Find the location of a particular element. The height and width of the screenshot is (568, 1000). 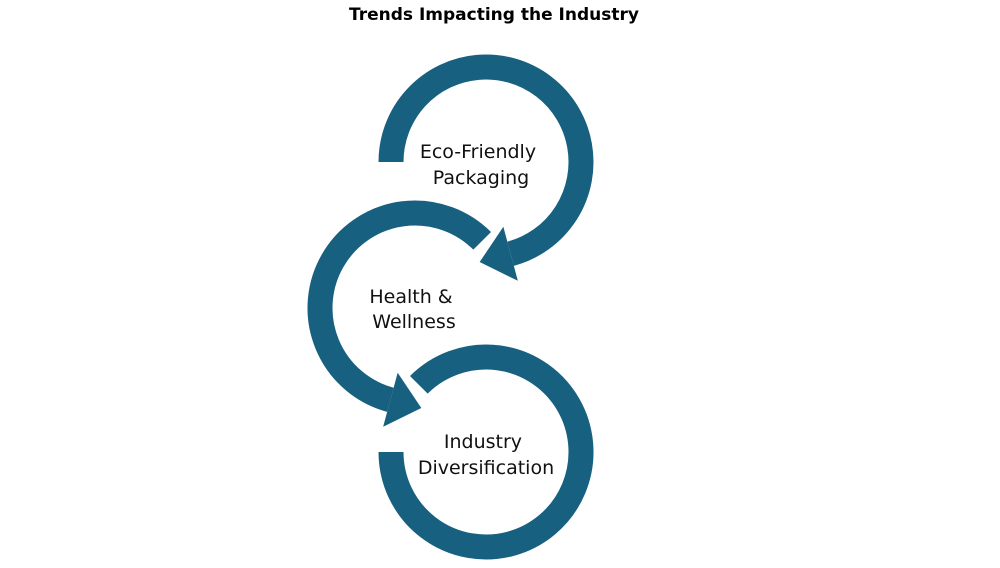

node-label-health-wellness: Health & Wellness is located at coordinates (413, 309).